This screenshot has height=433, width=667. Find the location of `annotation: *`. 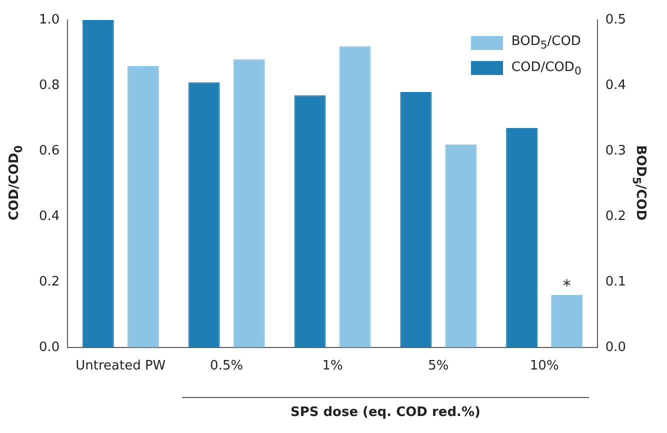

annotation: * is located at coordinates (566, 286).